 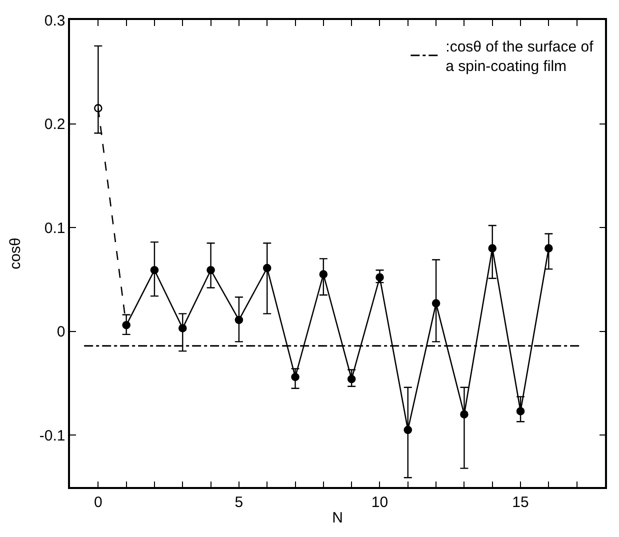 I want to click on x-tick-label: 15, so click(x=520, y=502).